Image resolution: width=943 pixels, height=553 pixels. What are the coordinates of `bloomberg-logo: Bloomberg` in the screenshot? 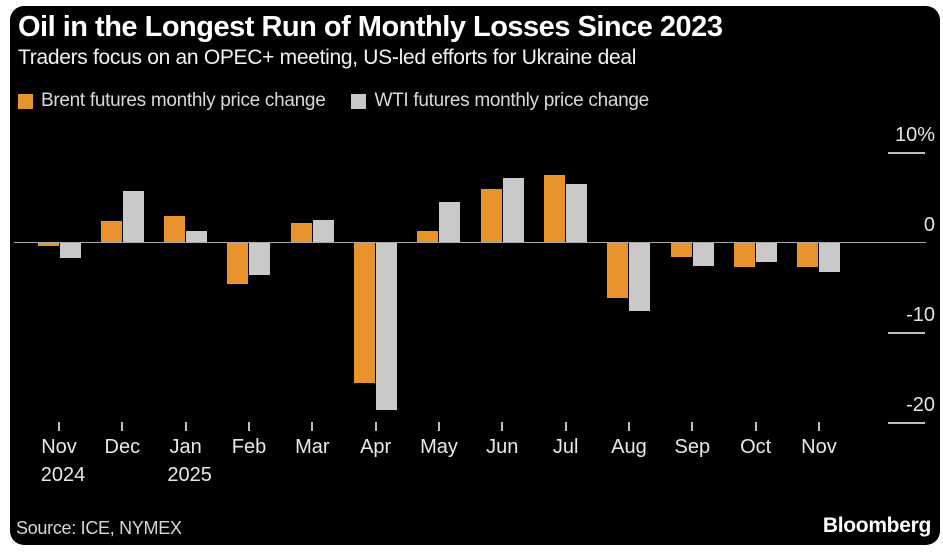 It's located at (876, 525).